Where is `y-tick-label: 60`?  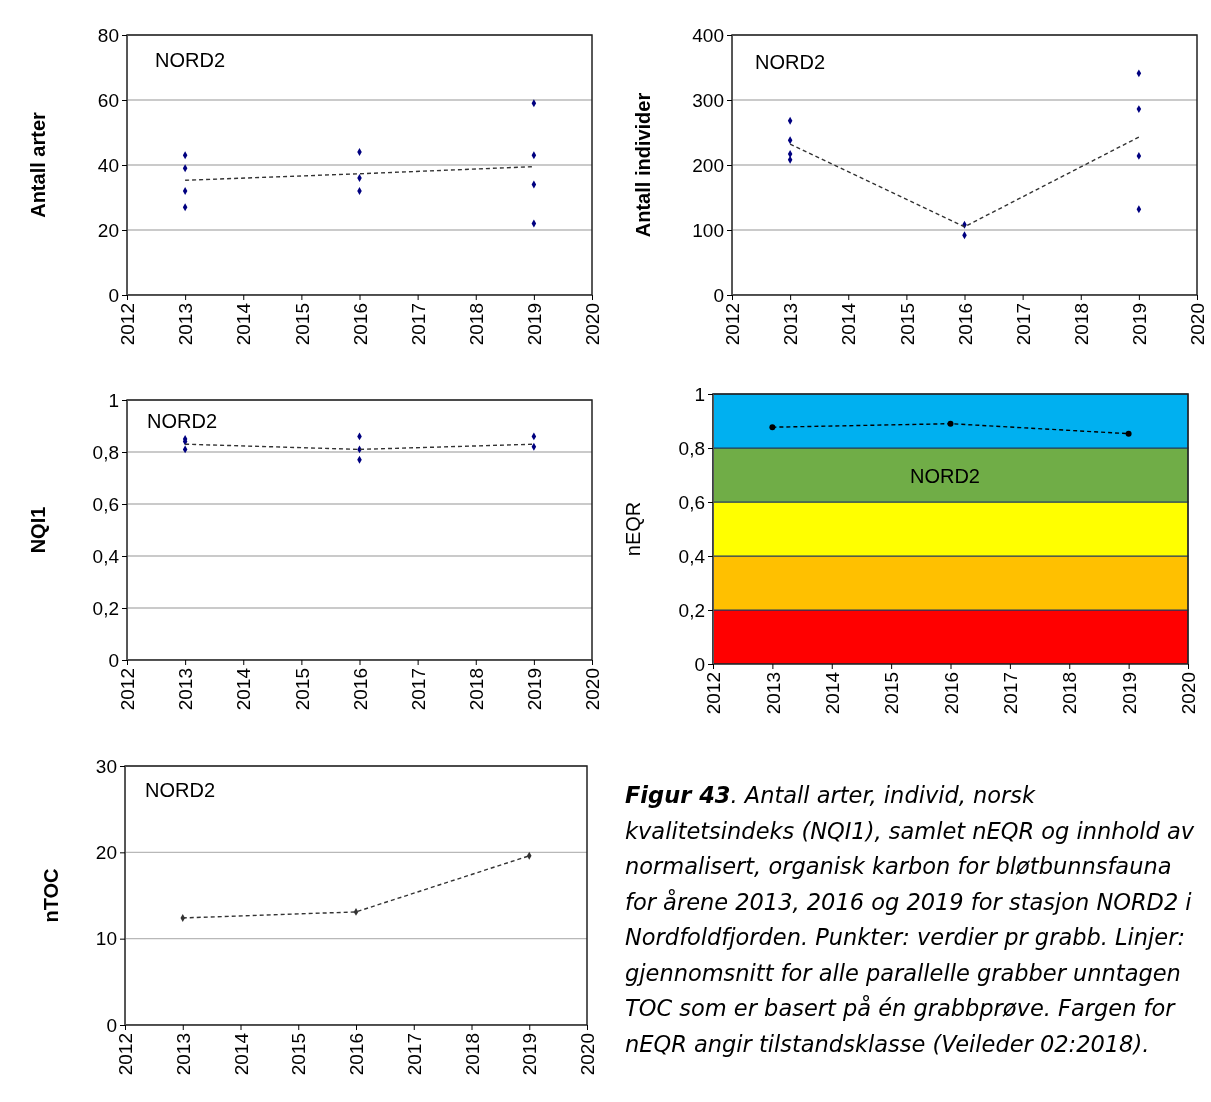 y-tick-label: 60 is located at coordinates (108, 100).